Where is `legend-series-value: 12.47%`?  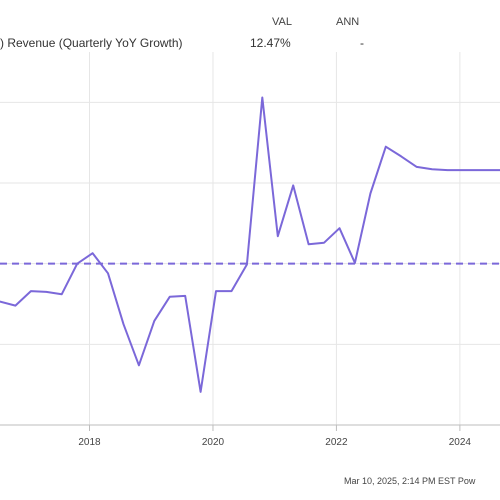
legend-series-value: 12.47% is located at coordinates (270, 43).